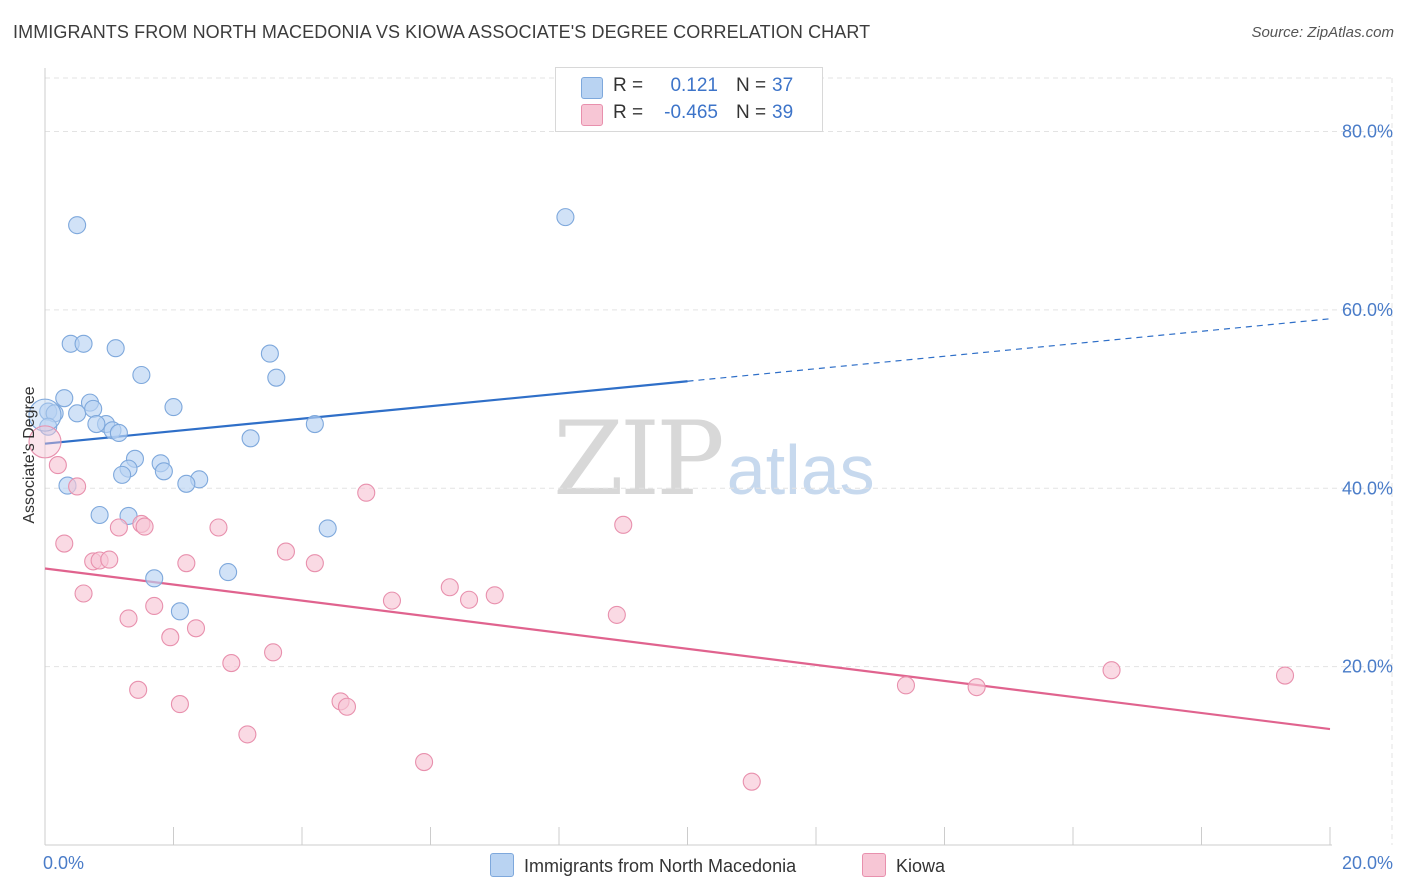 The height and width of the screenshot is (892, 1406). What do you see at coordinates (800, 470) in the screenshot?
I see `watermark-atlas: atlas` at bounding box center [800, 470].